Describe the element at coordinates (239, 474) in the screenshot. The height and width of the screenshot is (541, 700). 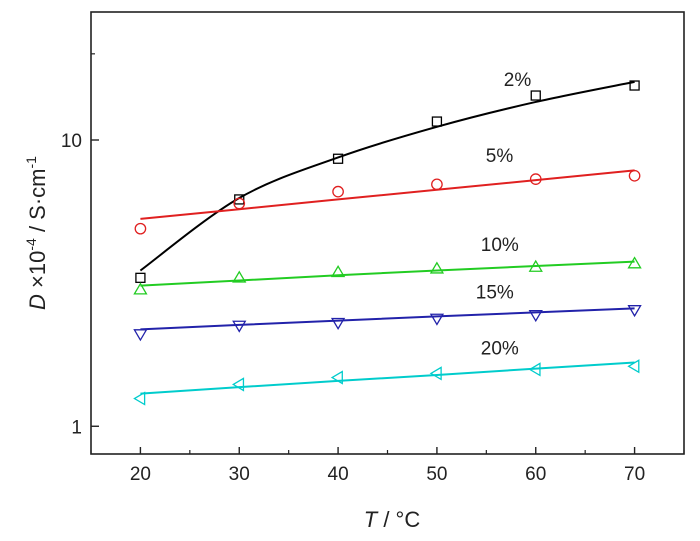
I see `x-tick-label: 30` at that location.